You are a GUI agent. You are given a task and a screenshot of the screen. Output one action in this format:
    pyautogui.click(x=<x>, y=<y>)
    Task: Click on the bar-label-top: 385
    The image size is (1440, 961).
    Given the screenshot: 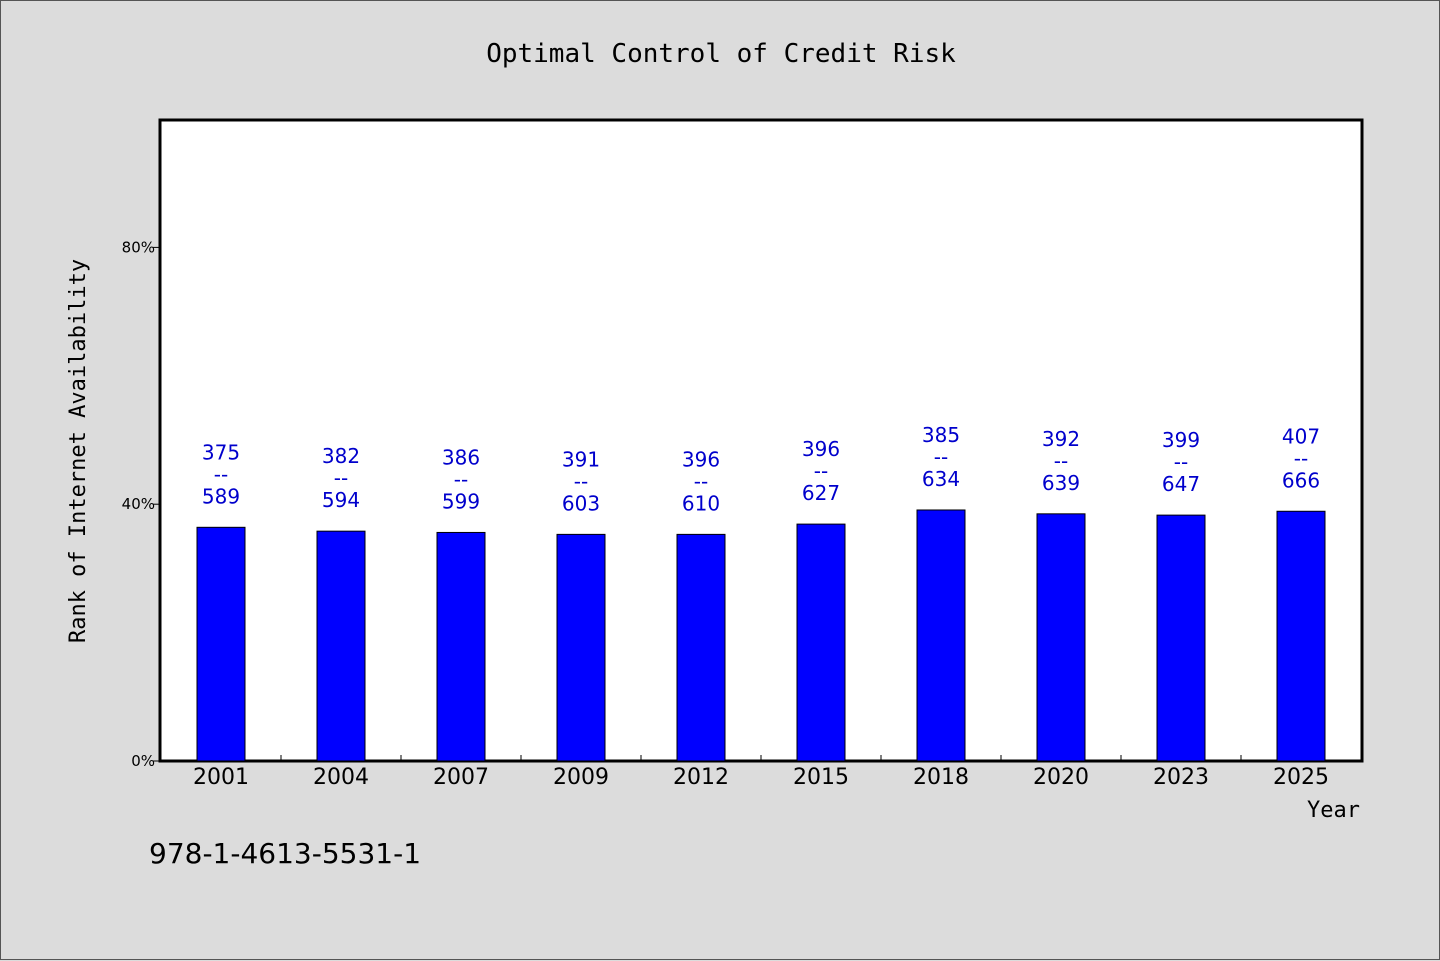 What is the action you would take?
    pyautogui.click(x=941, y=435)
    